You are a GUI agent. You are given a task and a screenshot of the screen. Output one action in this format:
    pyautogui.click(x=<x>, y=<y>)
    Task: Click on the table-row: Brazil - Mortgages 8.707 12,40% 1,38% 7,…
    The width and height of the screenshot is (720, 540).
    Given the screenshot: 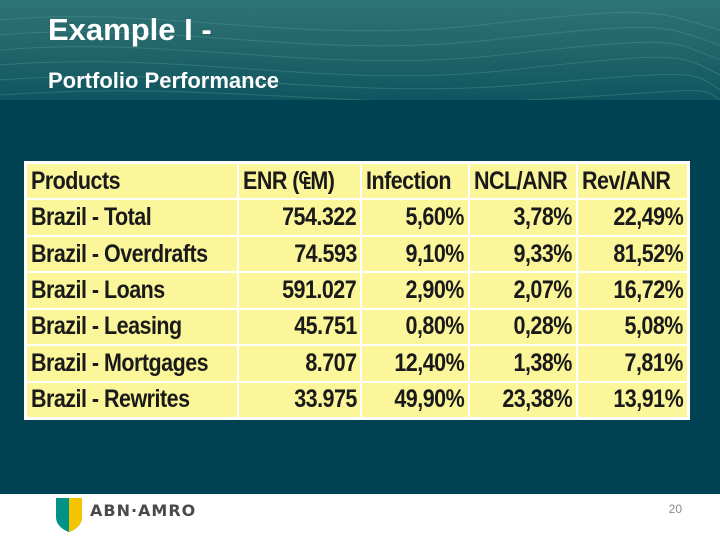 What is the action you would take?
    pyautogui.click(x=357, y=363)
    